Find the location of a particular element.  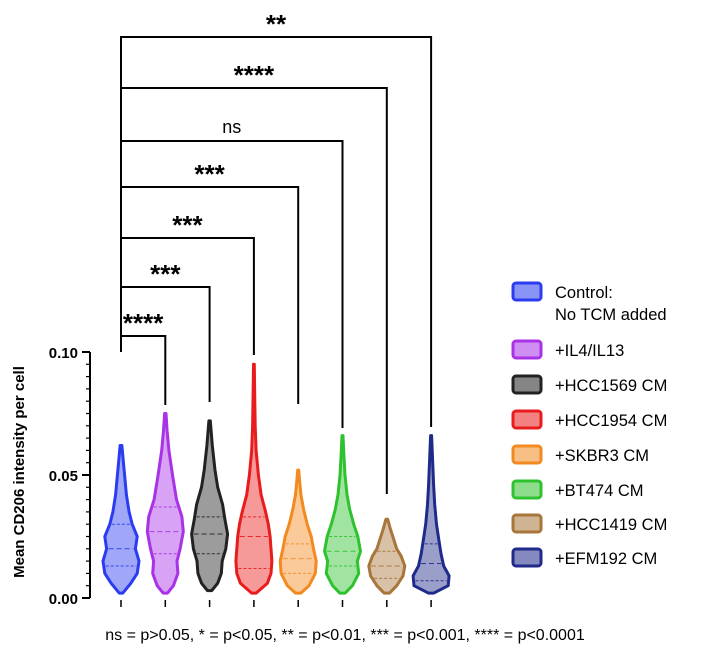

y-tick-label: 0.00 is located at coordinates (63, 599).